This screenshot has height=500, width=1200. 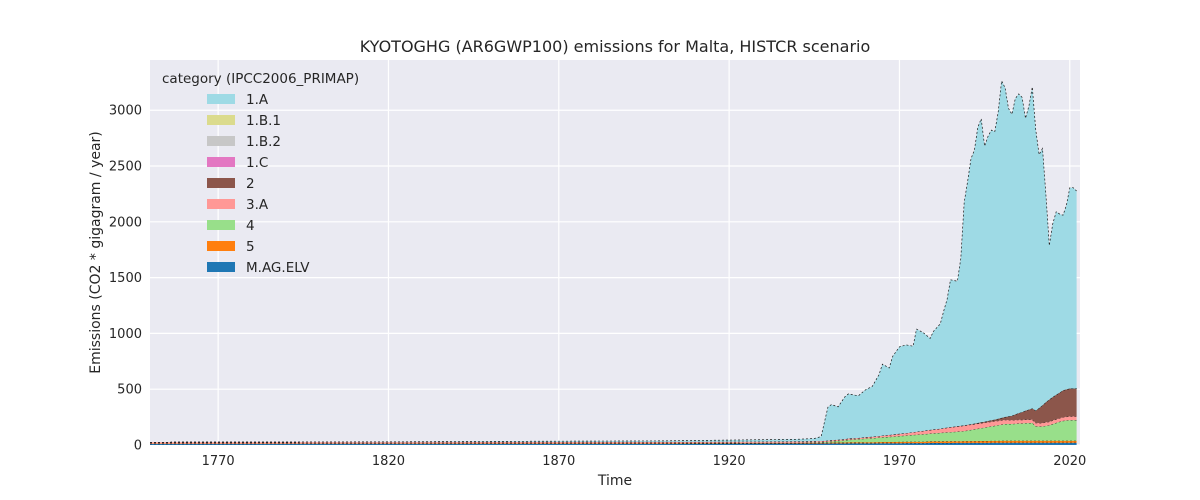 What do you see at coordinates (125, 111) in the screenshot?
I see `y-tick-label: 3000` at bounding box center [125, 111].